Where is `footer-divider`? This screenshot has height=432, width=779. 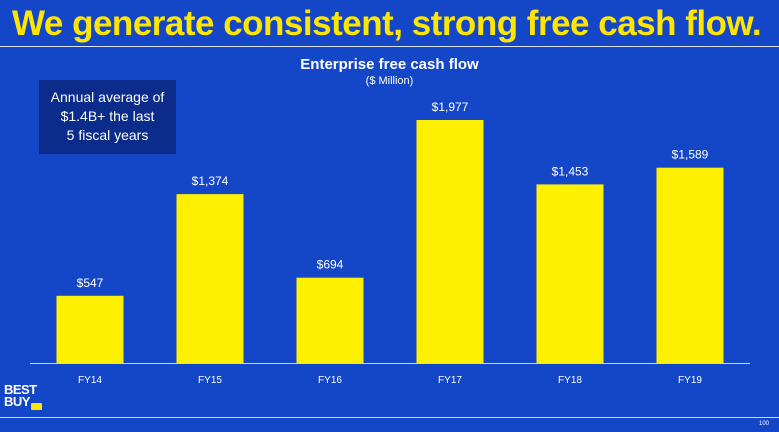
footer-divider is located at coordinates (389, 417).